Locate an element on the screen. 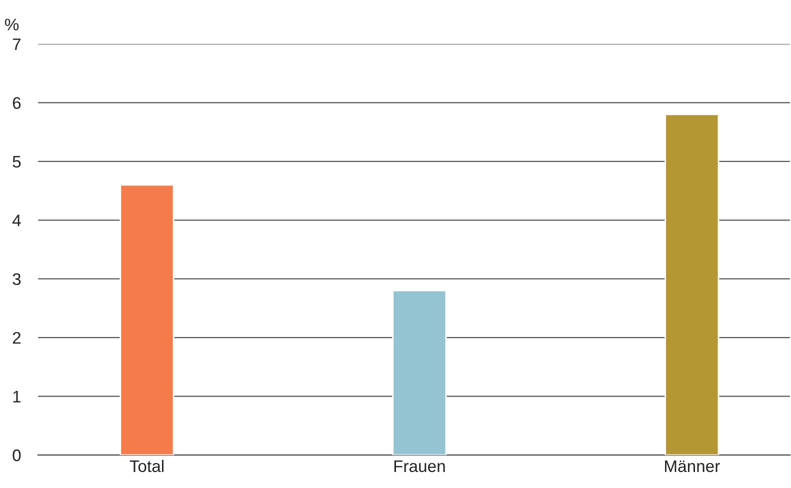 The image size is (791, 488). y-axis-title: % is located at coordinates (11, 24).